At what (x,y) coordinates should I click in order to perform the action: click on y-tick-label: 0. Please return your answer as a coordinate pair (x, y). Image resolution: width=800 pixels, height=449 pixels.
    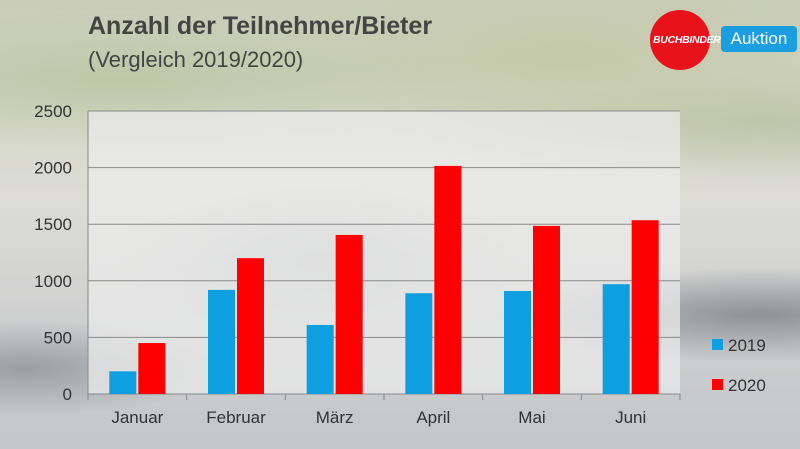
    Looking at the image, I should click on (67, 394).